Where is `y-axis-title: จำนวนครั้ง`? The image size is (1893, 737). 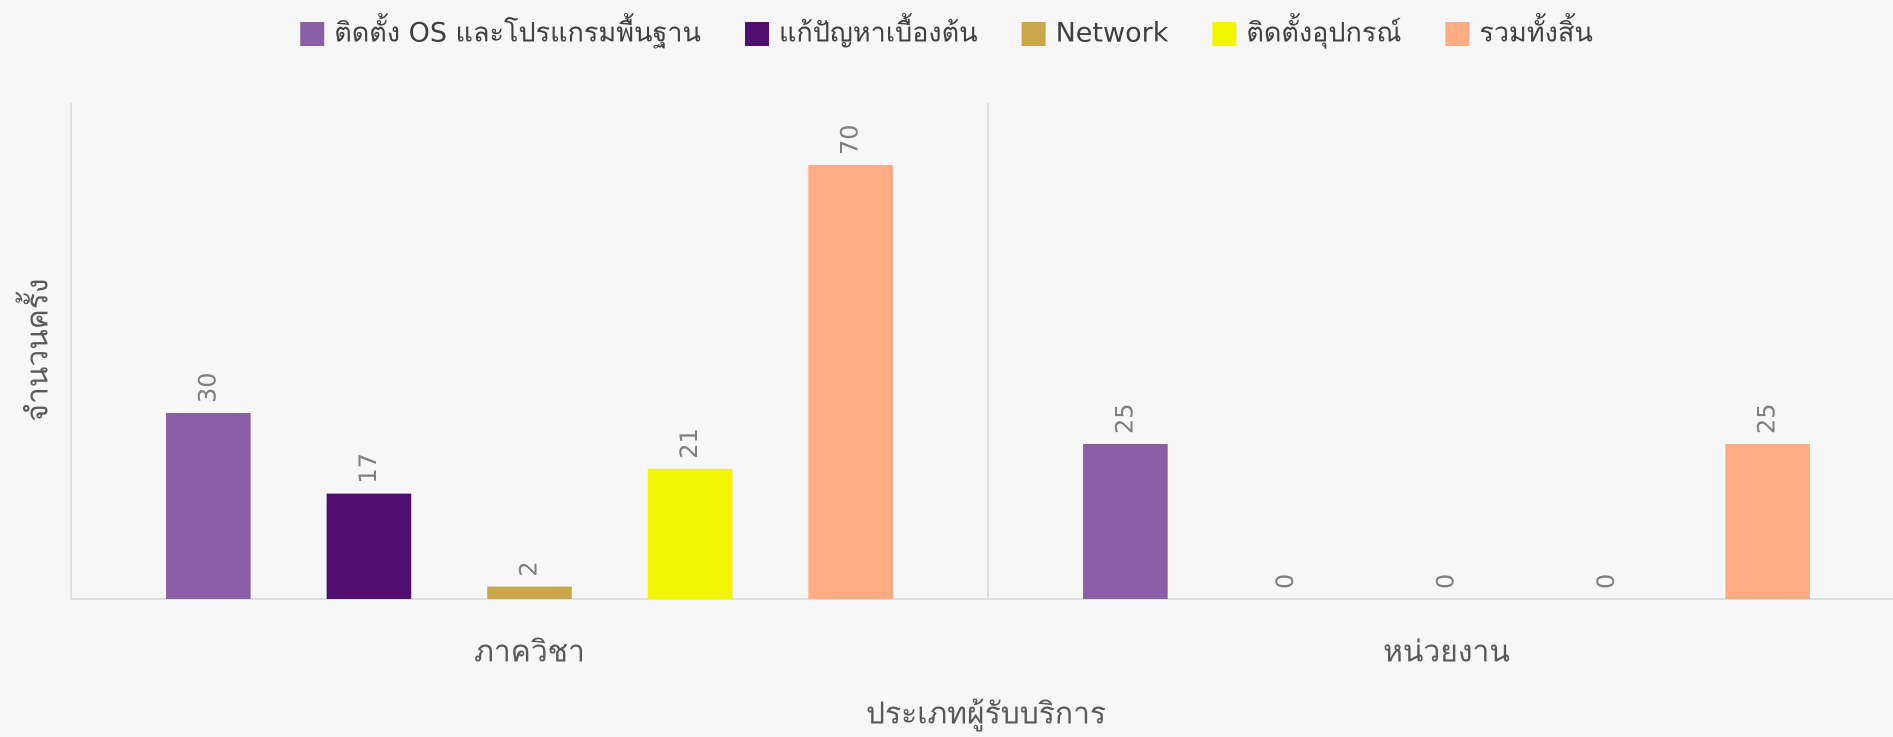
y-axis-title: จำนวนครั้ง is located at coordinates (36, 349).